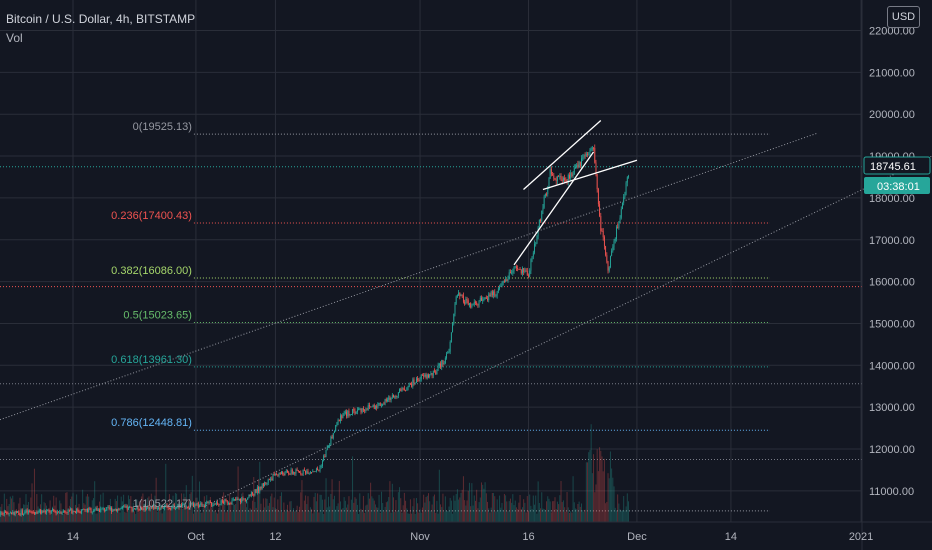 The height and width of the screenshot is (550, 932). What do you see at coordinates (14, 38) in the screenshot?
I see `volume-indicator-label: Vol` at bounding box center [14, 38].